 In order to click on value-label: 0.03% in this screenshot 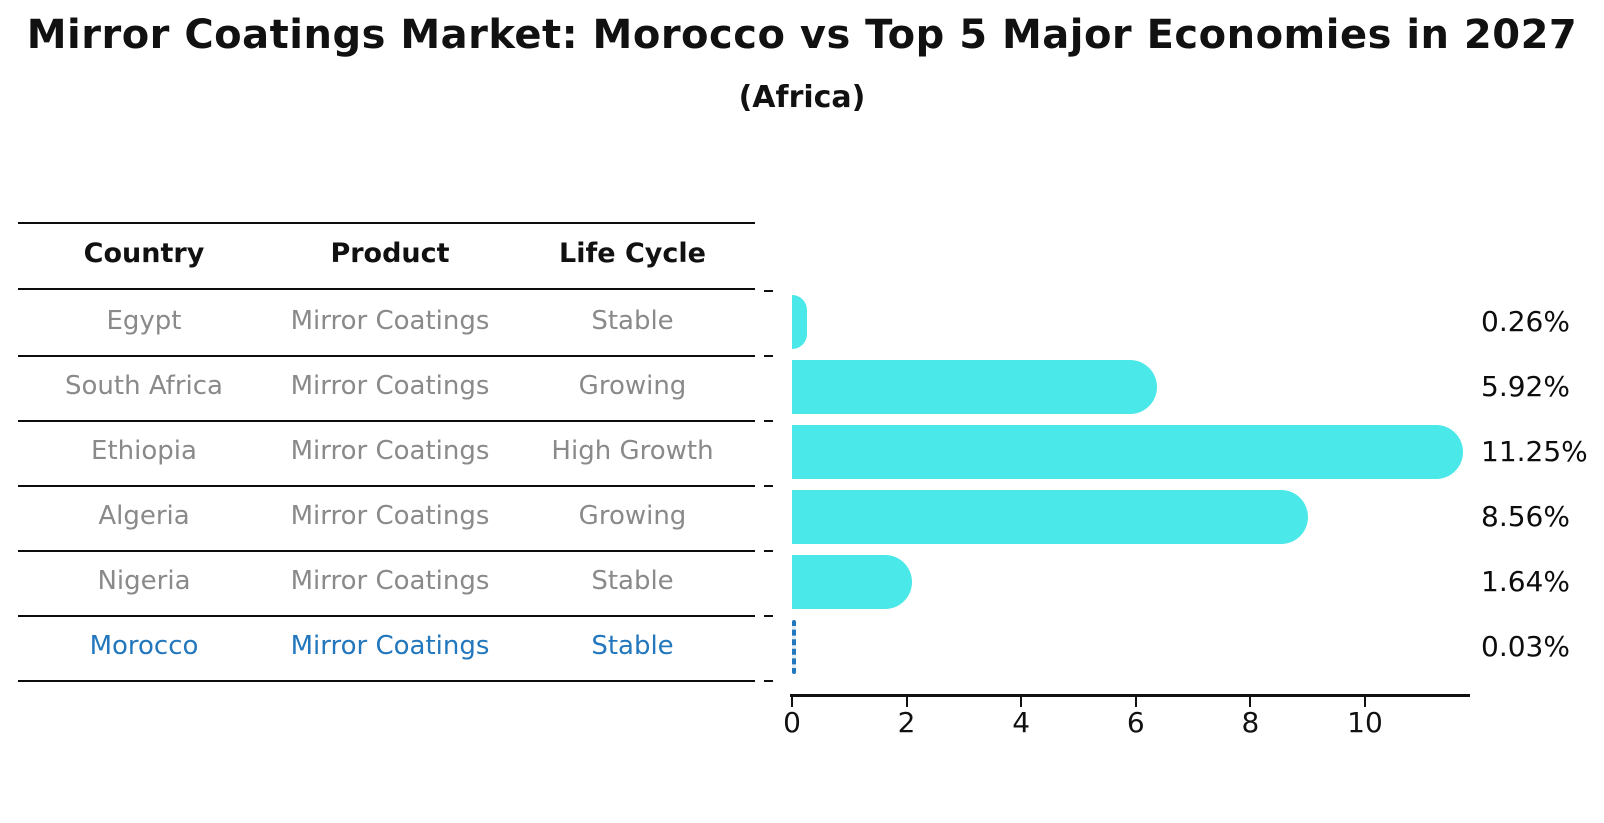, I will do `click(1525, 646)`.